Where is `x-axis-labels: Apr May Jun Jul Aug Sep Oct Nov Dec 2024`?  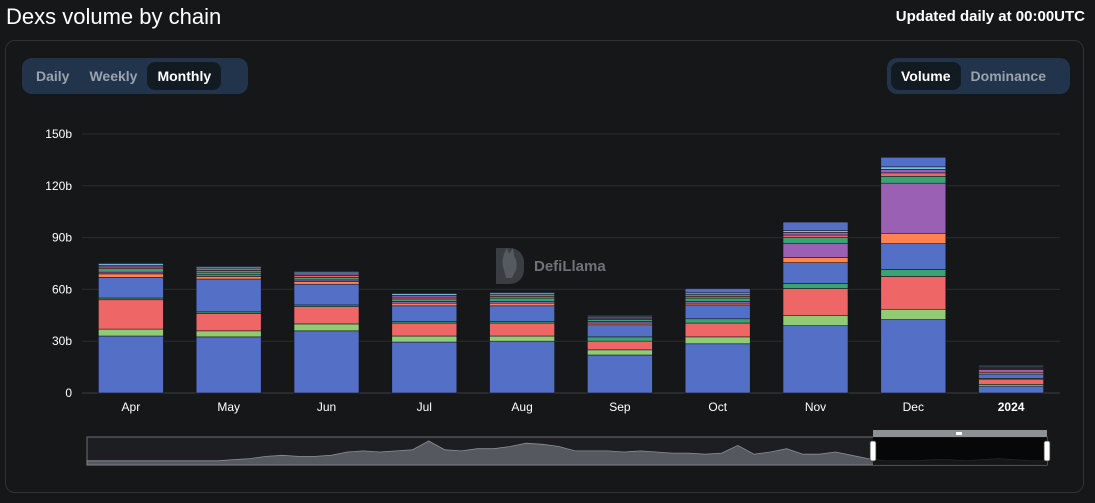 x-axis-labels: Apr May Jun Jul Aug Sep Oct Nov Dec 2024 is located at coordinates (573, 407).